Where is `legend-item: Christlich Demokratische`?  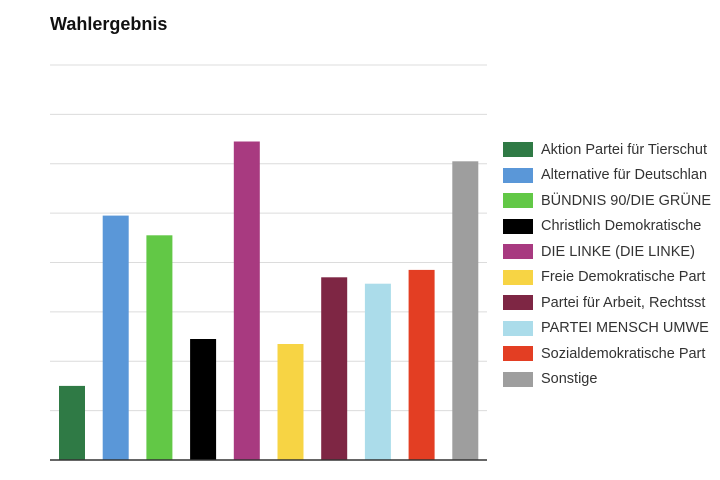 legend-item: Christlich Demokratische is located at coordinates (611, 227).